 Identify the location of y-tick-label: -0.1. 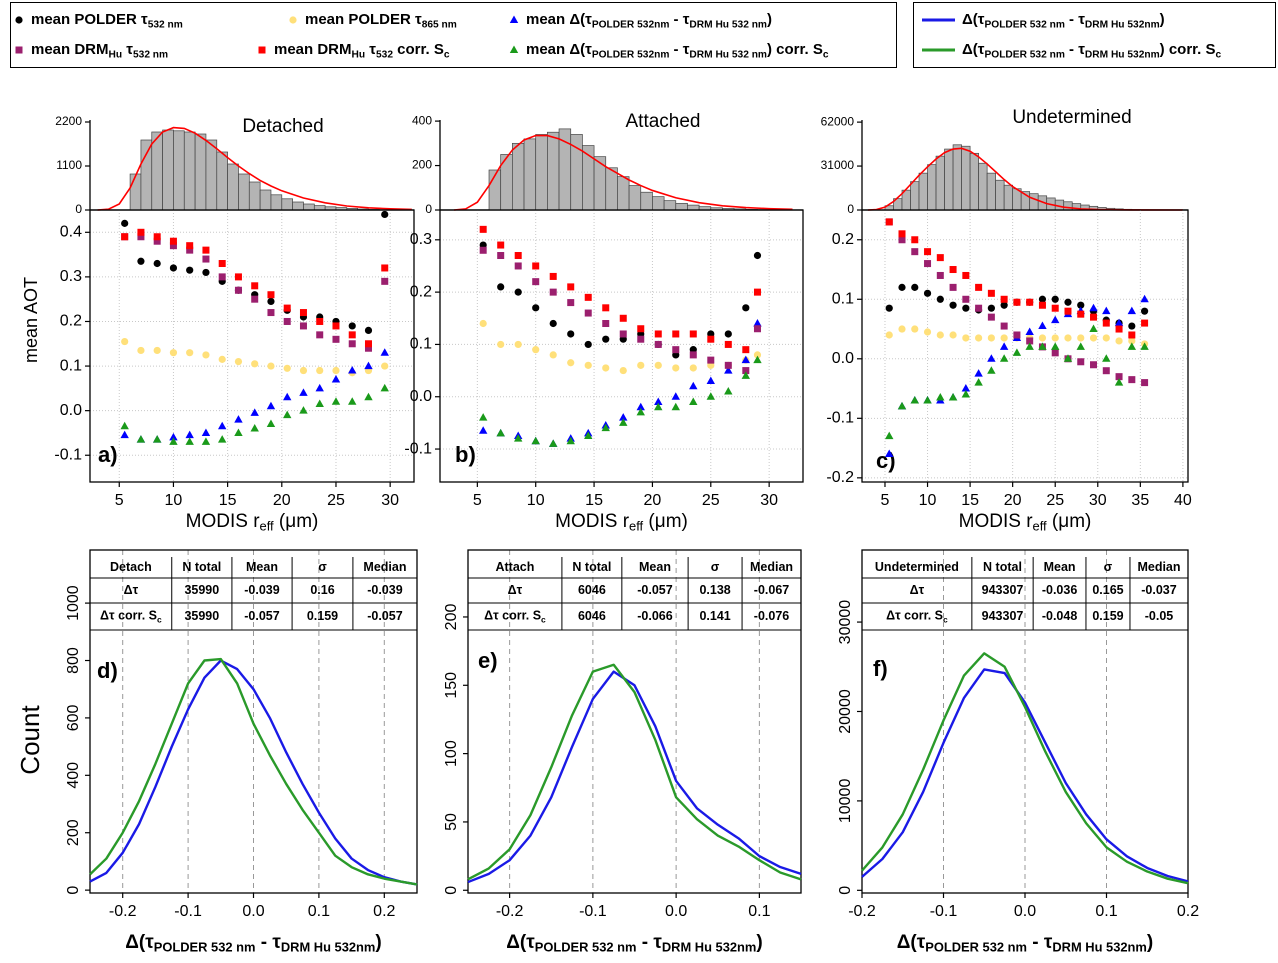
(68, 454).